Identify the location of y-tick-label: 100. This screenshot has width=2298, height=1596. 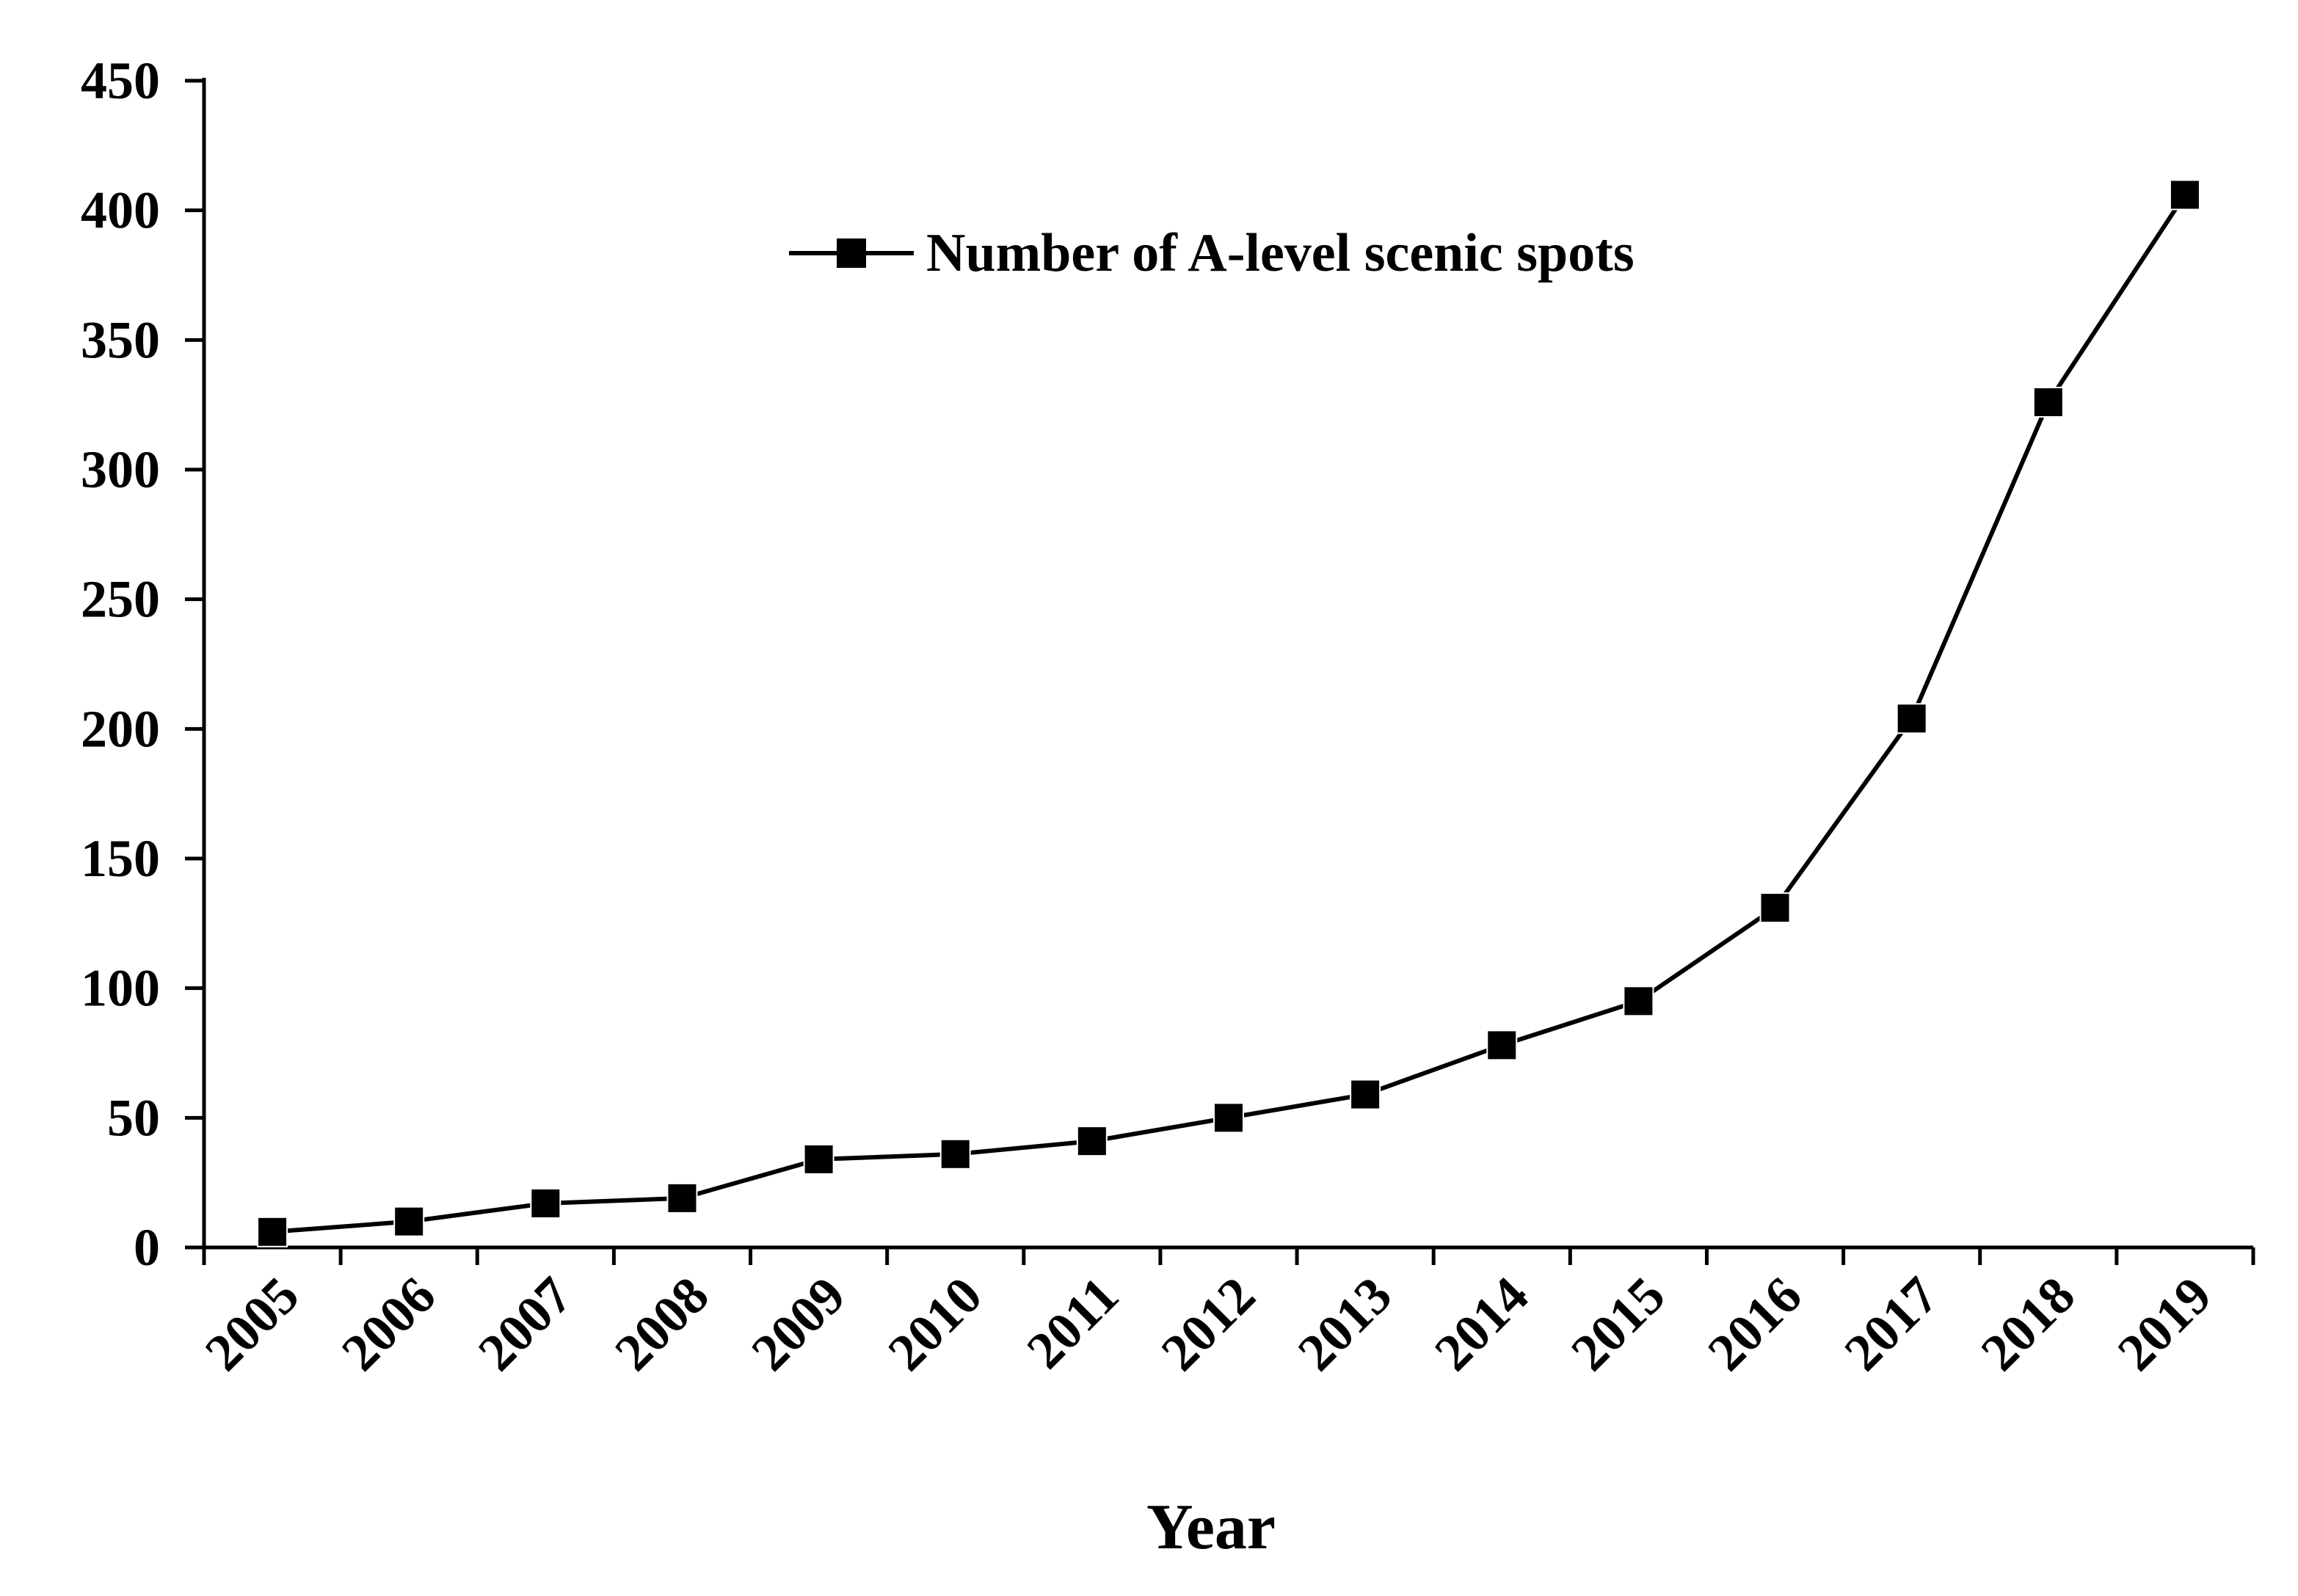
(120, 988).